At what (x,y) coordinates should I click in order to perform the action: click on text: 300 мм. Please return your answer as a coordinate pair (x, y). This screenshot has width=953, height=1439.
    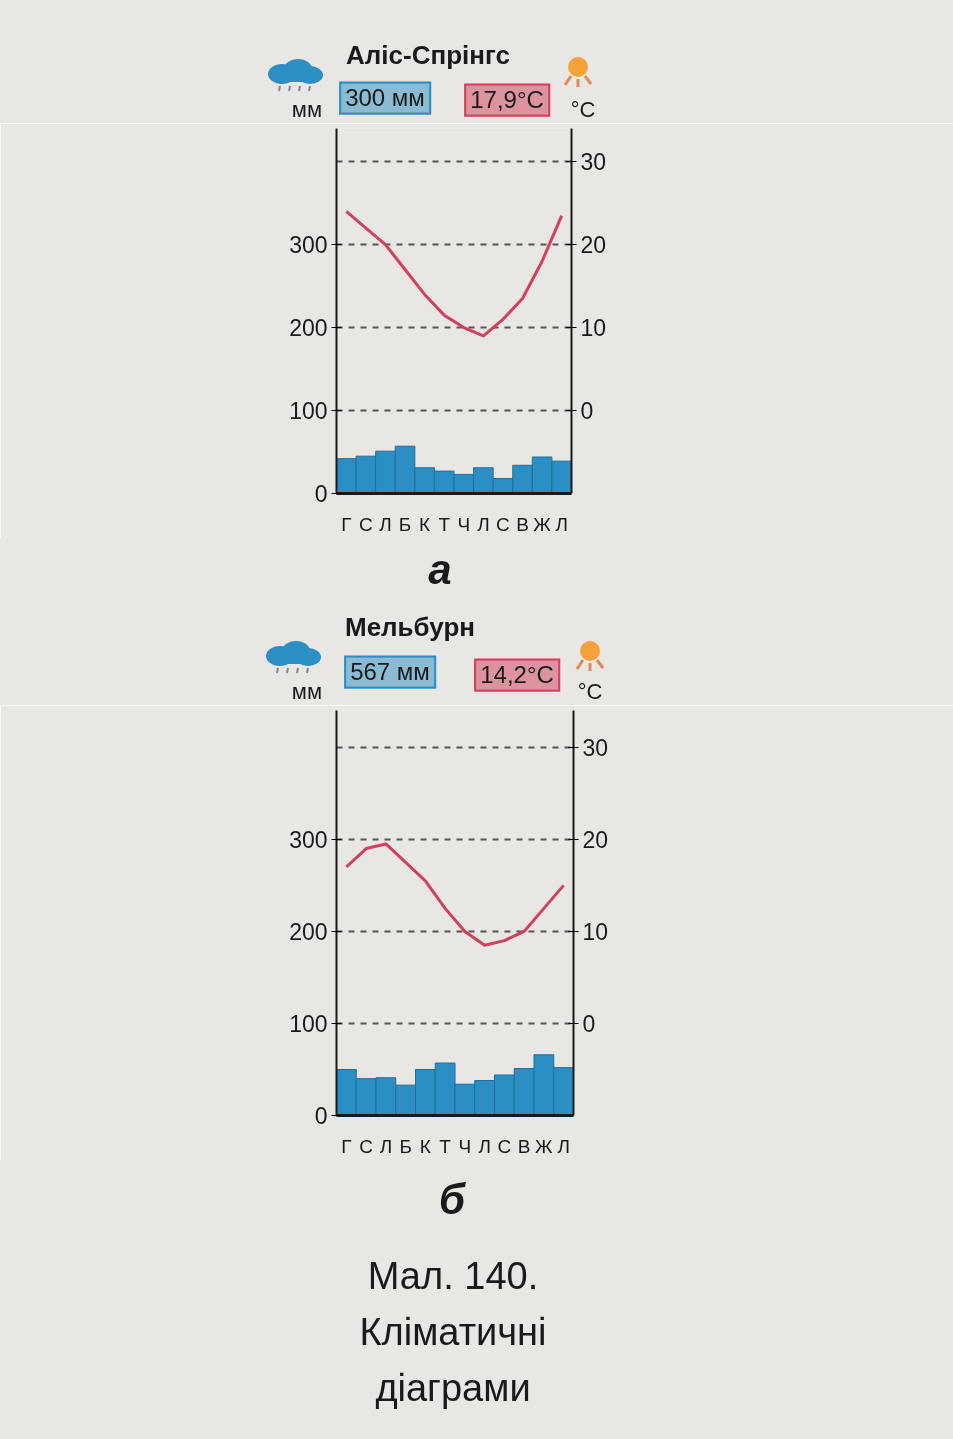
    Looking at the image, I should click on (385, 98).